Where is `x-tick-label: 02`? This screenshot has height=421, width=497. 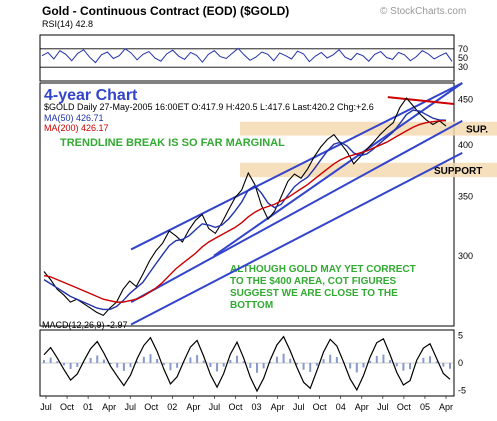 x-tick-label: 02 is located at coordinates (172, 407).